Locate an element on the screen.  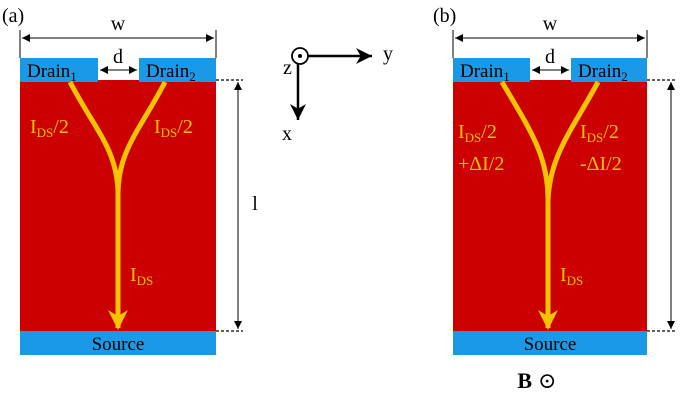
z-axis-dot-icon is located at coordinates (300, 56).